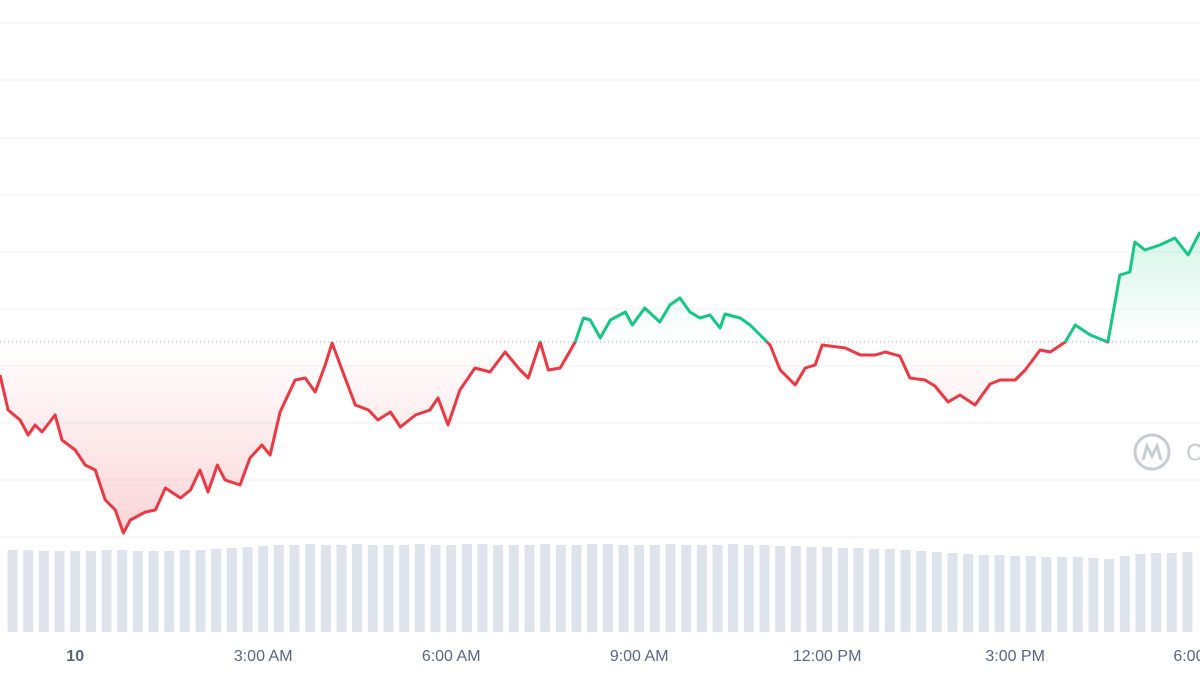  What do you see at coordinates (1193, 452) in the screenshot?
I see `watermark-text: CoinMarketCap` at bounding box center [1193, 452].